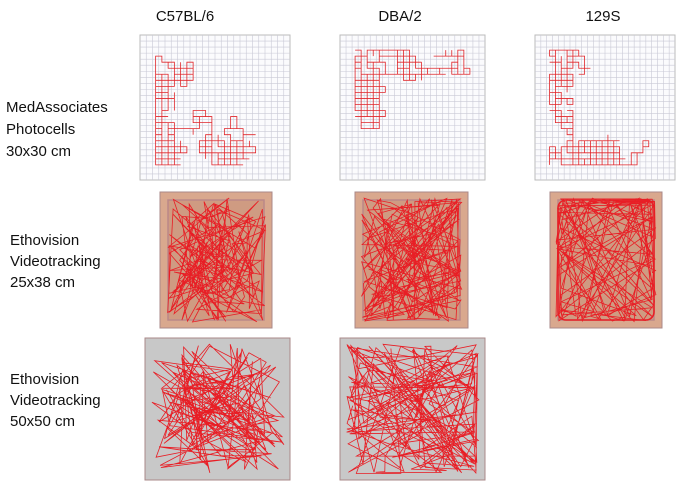 This screenshot has width=685, height=488. Describe the element at coordinates (602, 16) in the screenshot. I see `column-header: 129S` at that location.